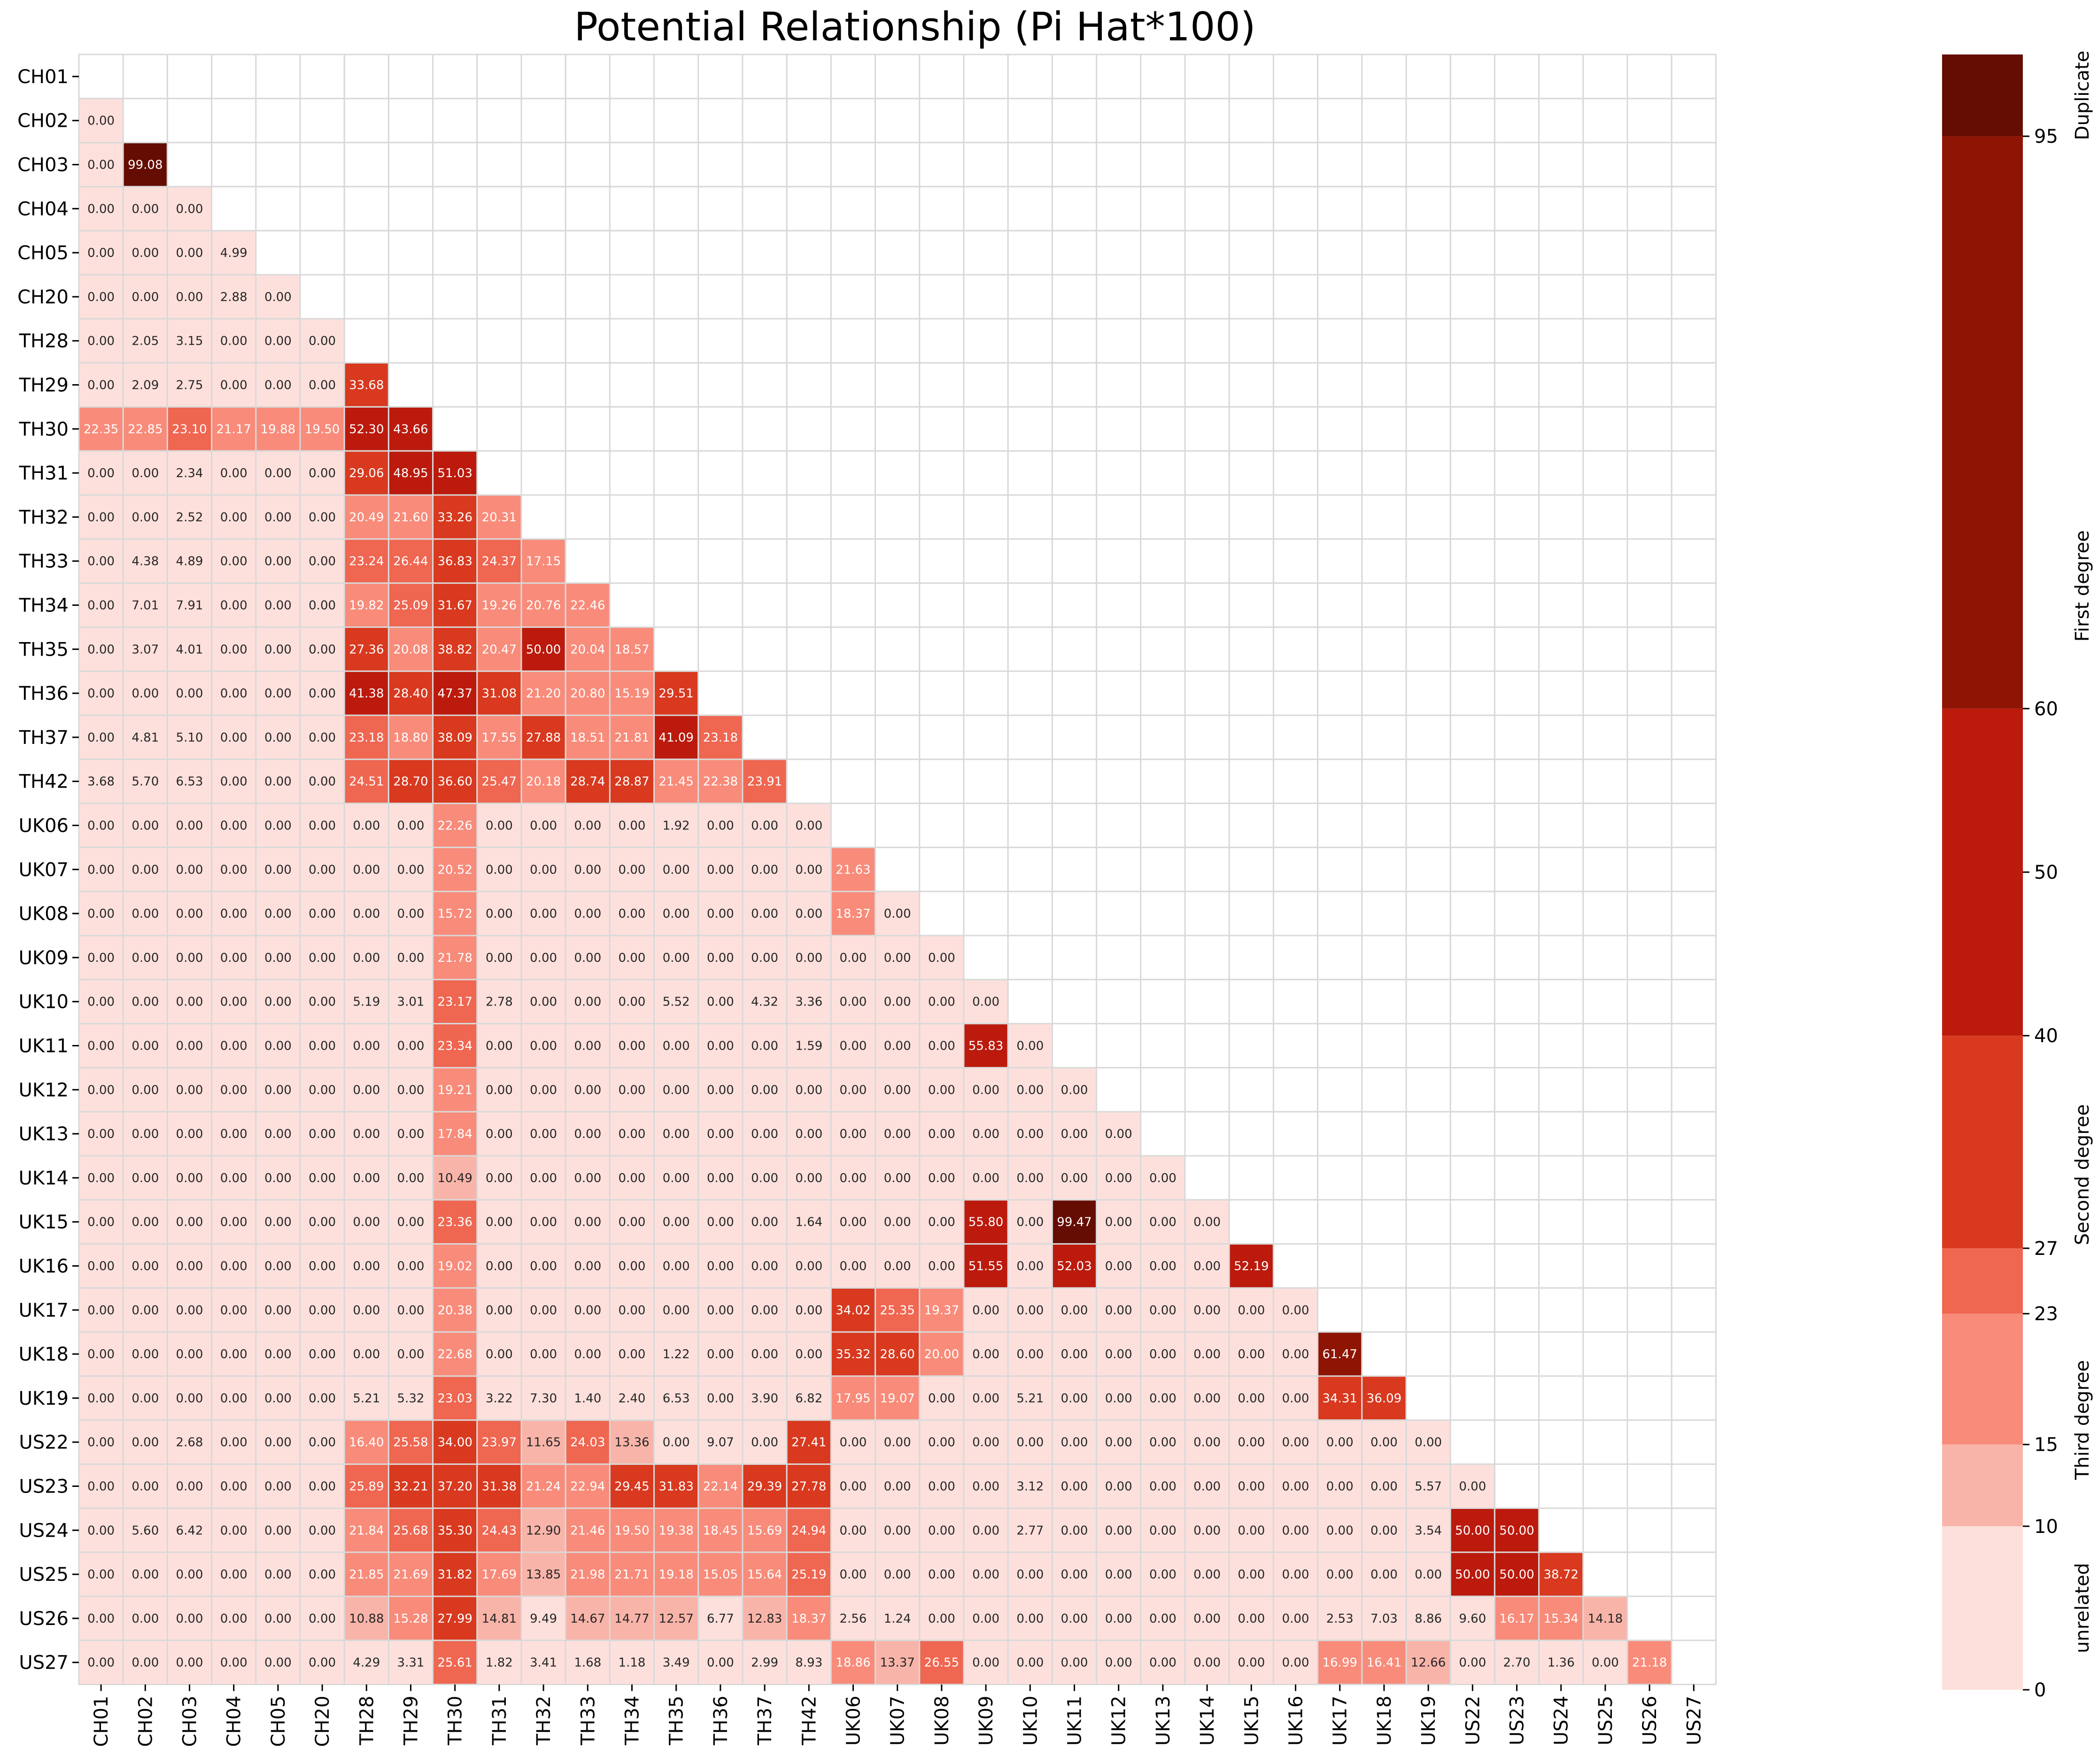 This screenshot has height=1764, width=2098. I want to click on cell-value-label: 23.24, so click(366, 562).